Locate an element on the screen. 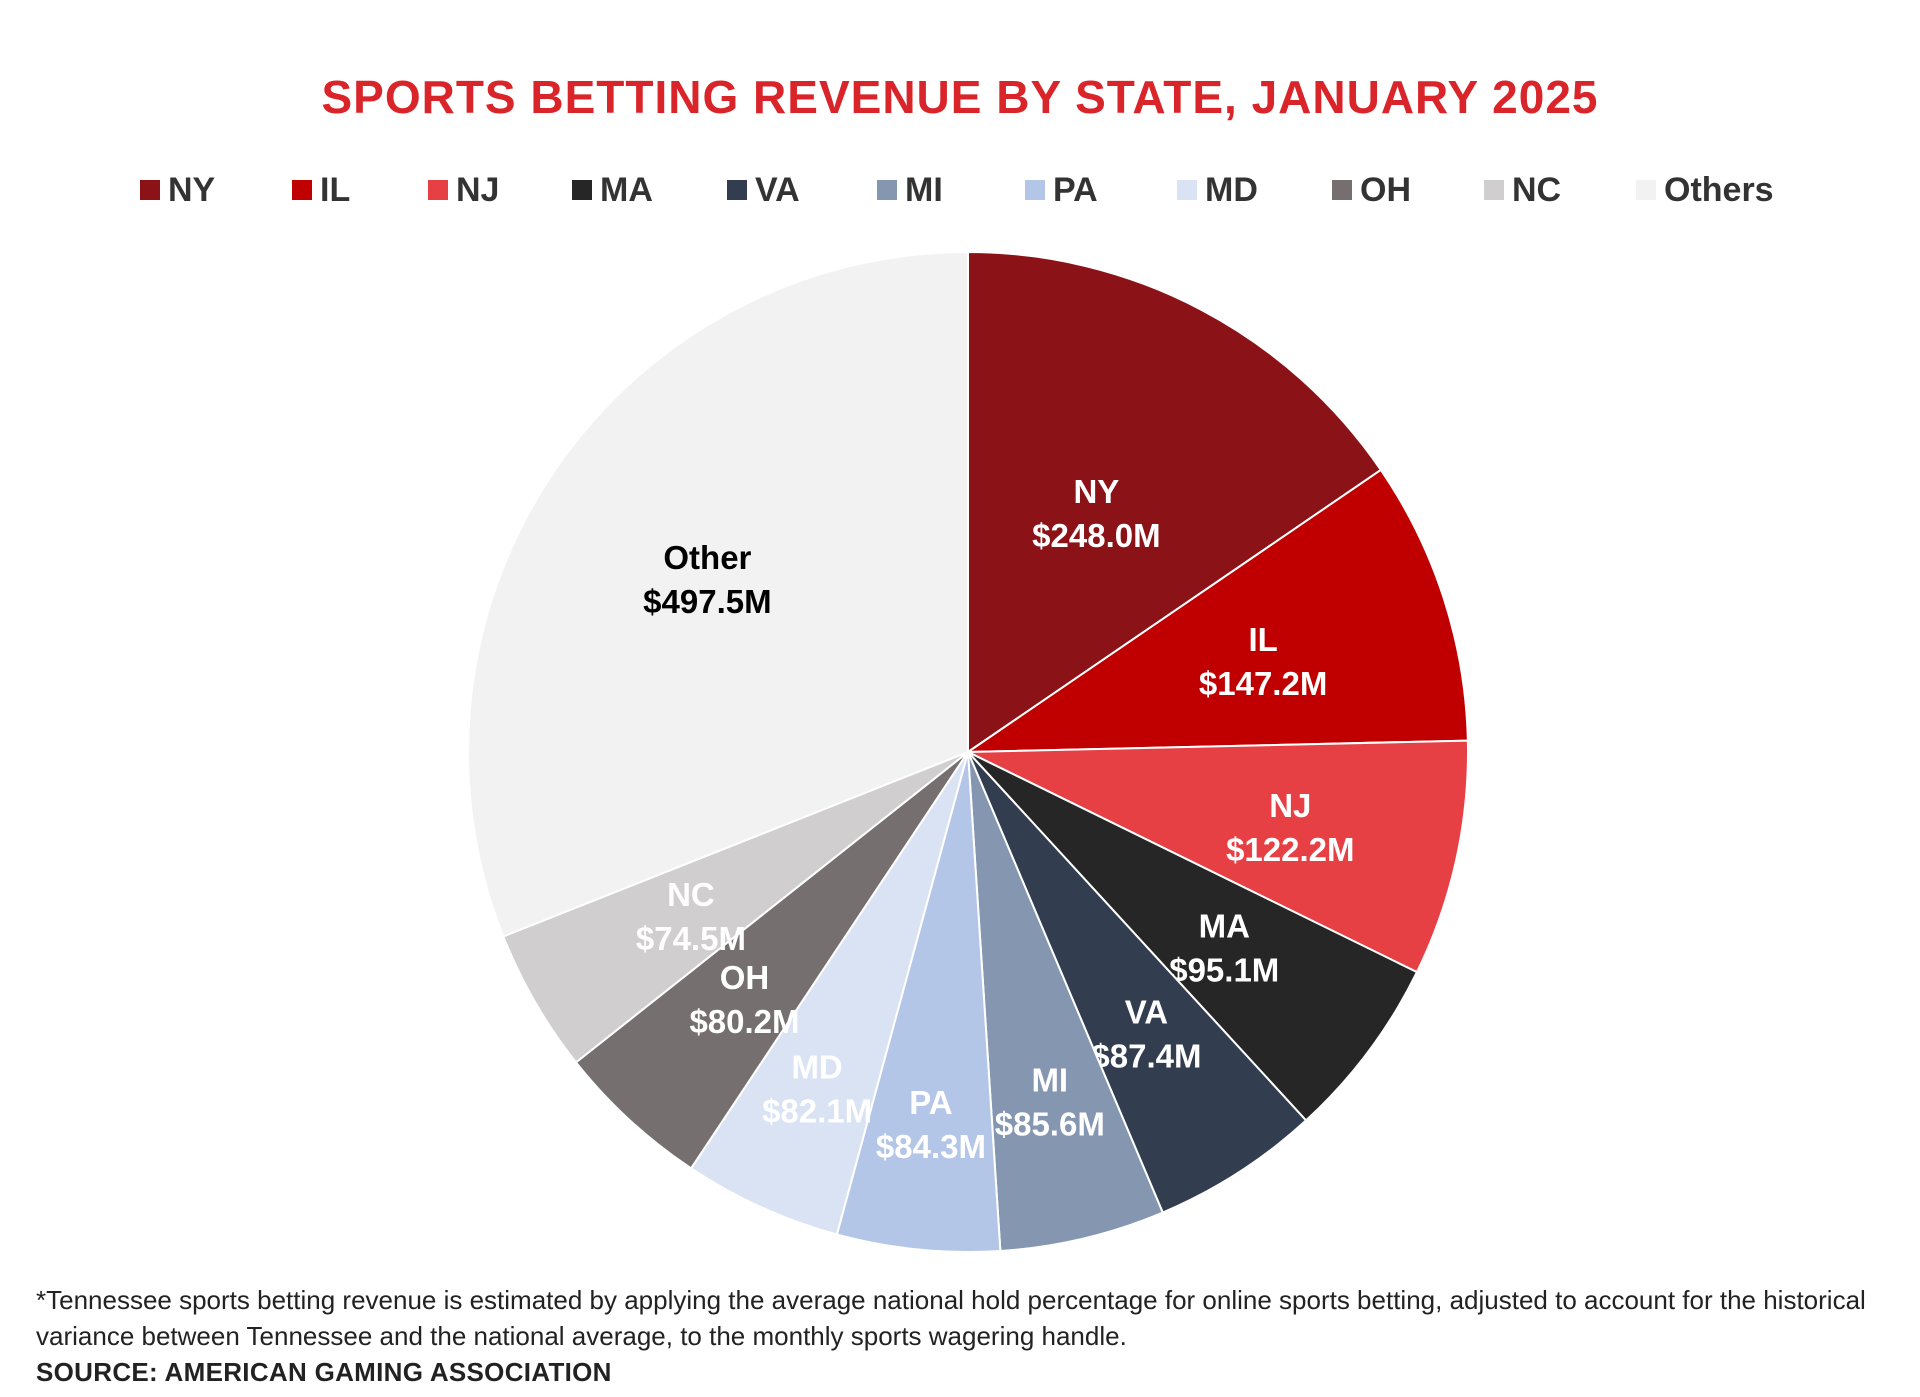 The width and height of the screenshot is (1920, 1397). legend-item-mi: MI is located at coordinates (951, 190).